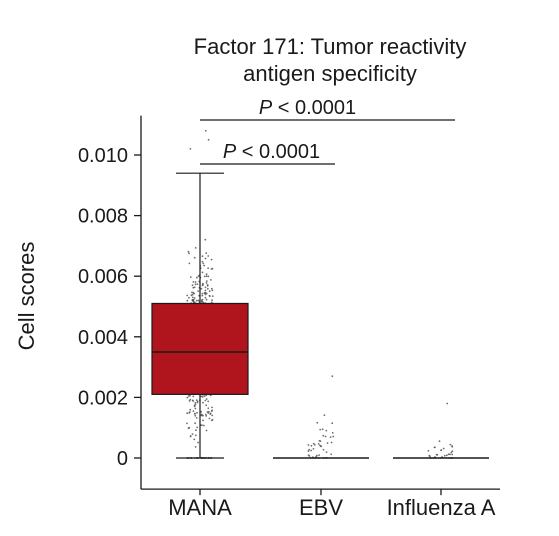 This screenshot has height=536, width=559. Describe the element at coordinates (321, 507) in the screenshot. I see `x-tick-label: EBV` at that location.